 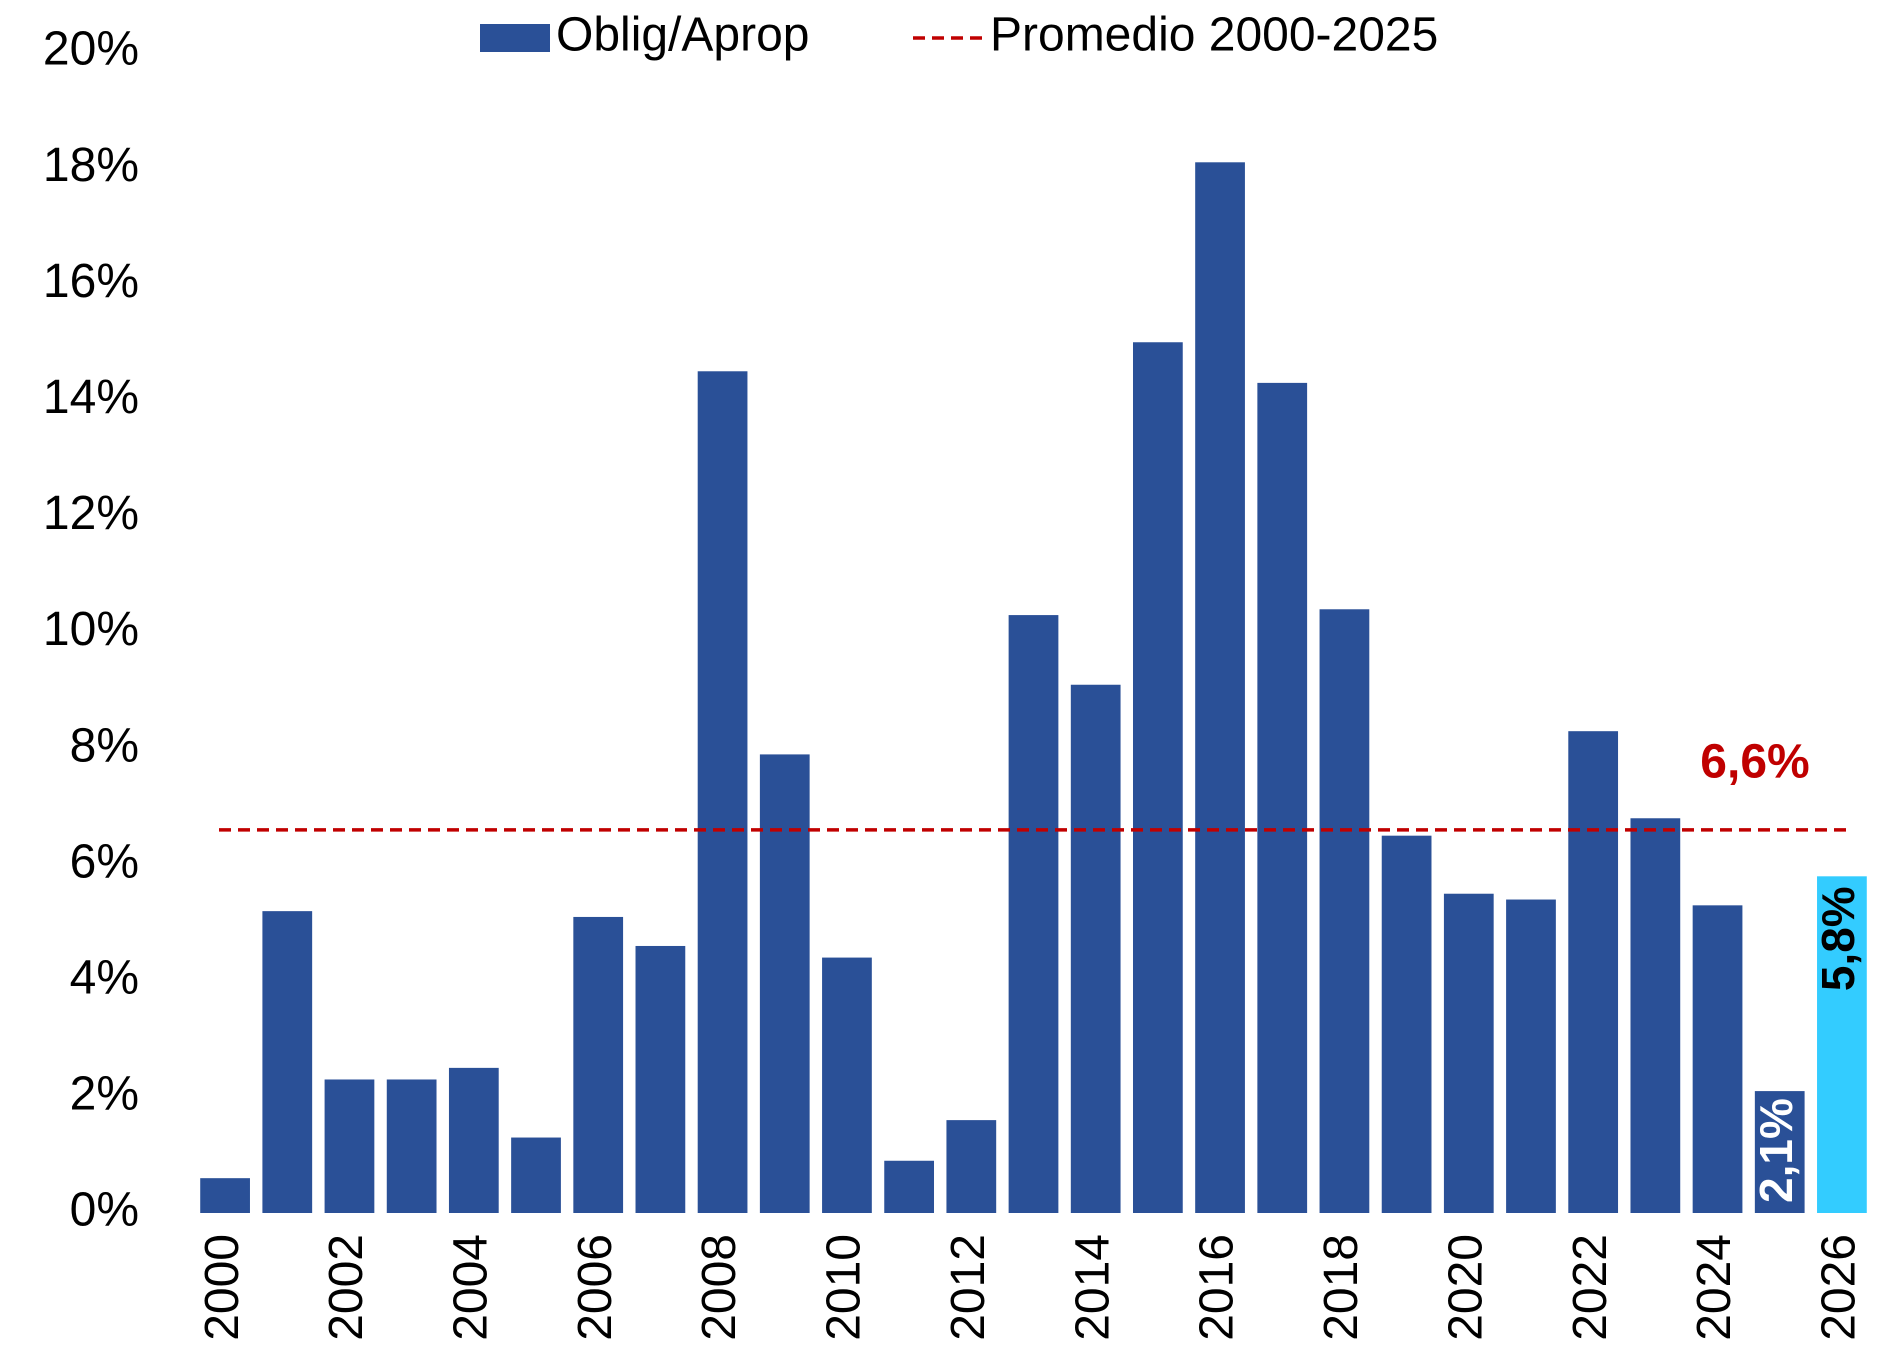 I want to click on x-tick-label: 2024, so click(x=1714, y=1287).